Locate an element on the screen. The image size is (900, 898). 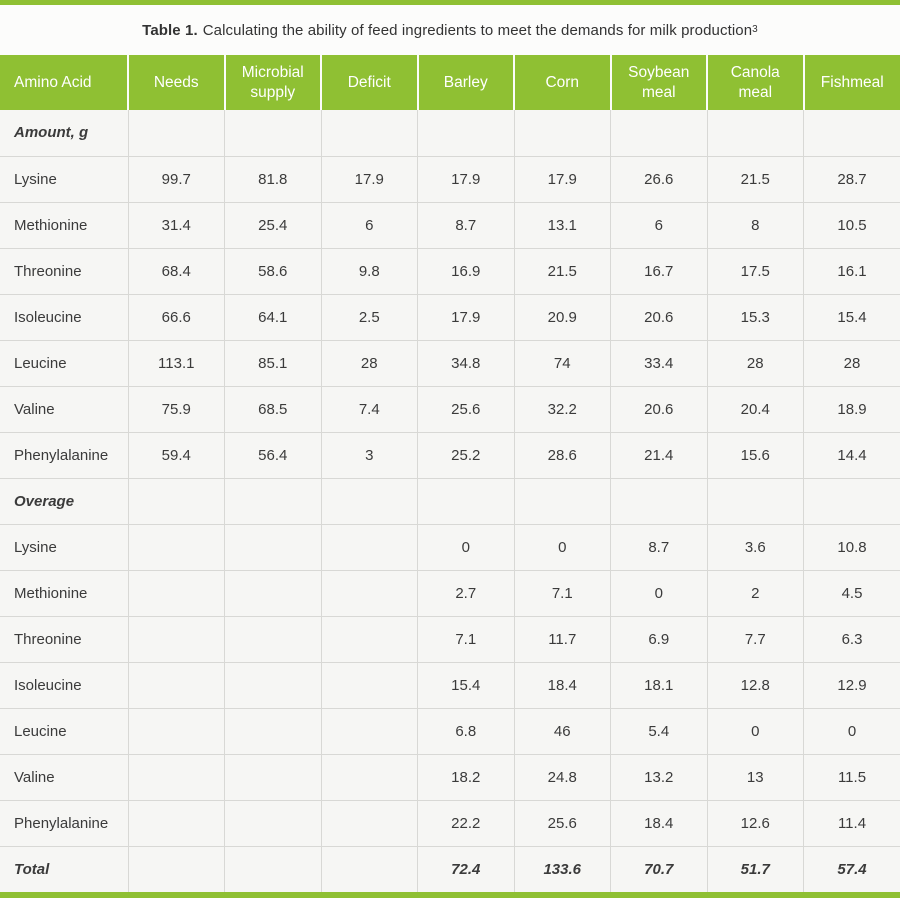
column-header-fishmeal: Fishmeal is located at coordinates (851, 82).